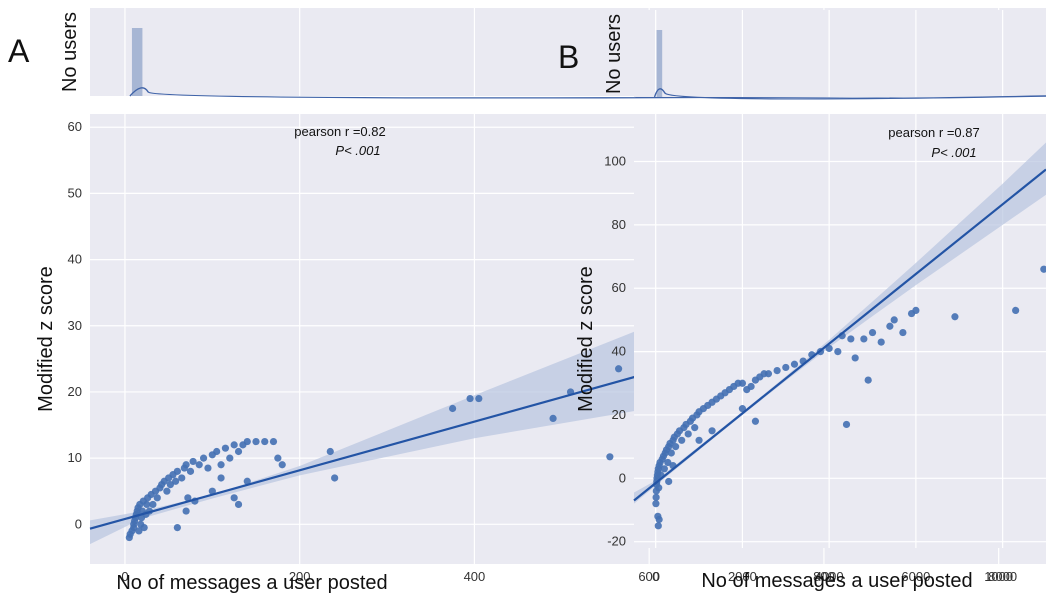  I want to click on panel-b-ytick-label: 100, so click(615, 161).